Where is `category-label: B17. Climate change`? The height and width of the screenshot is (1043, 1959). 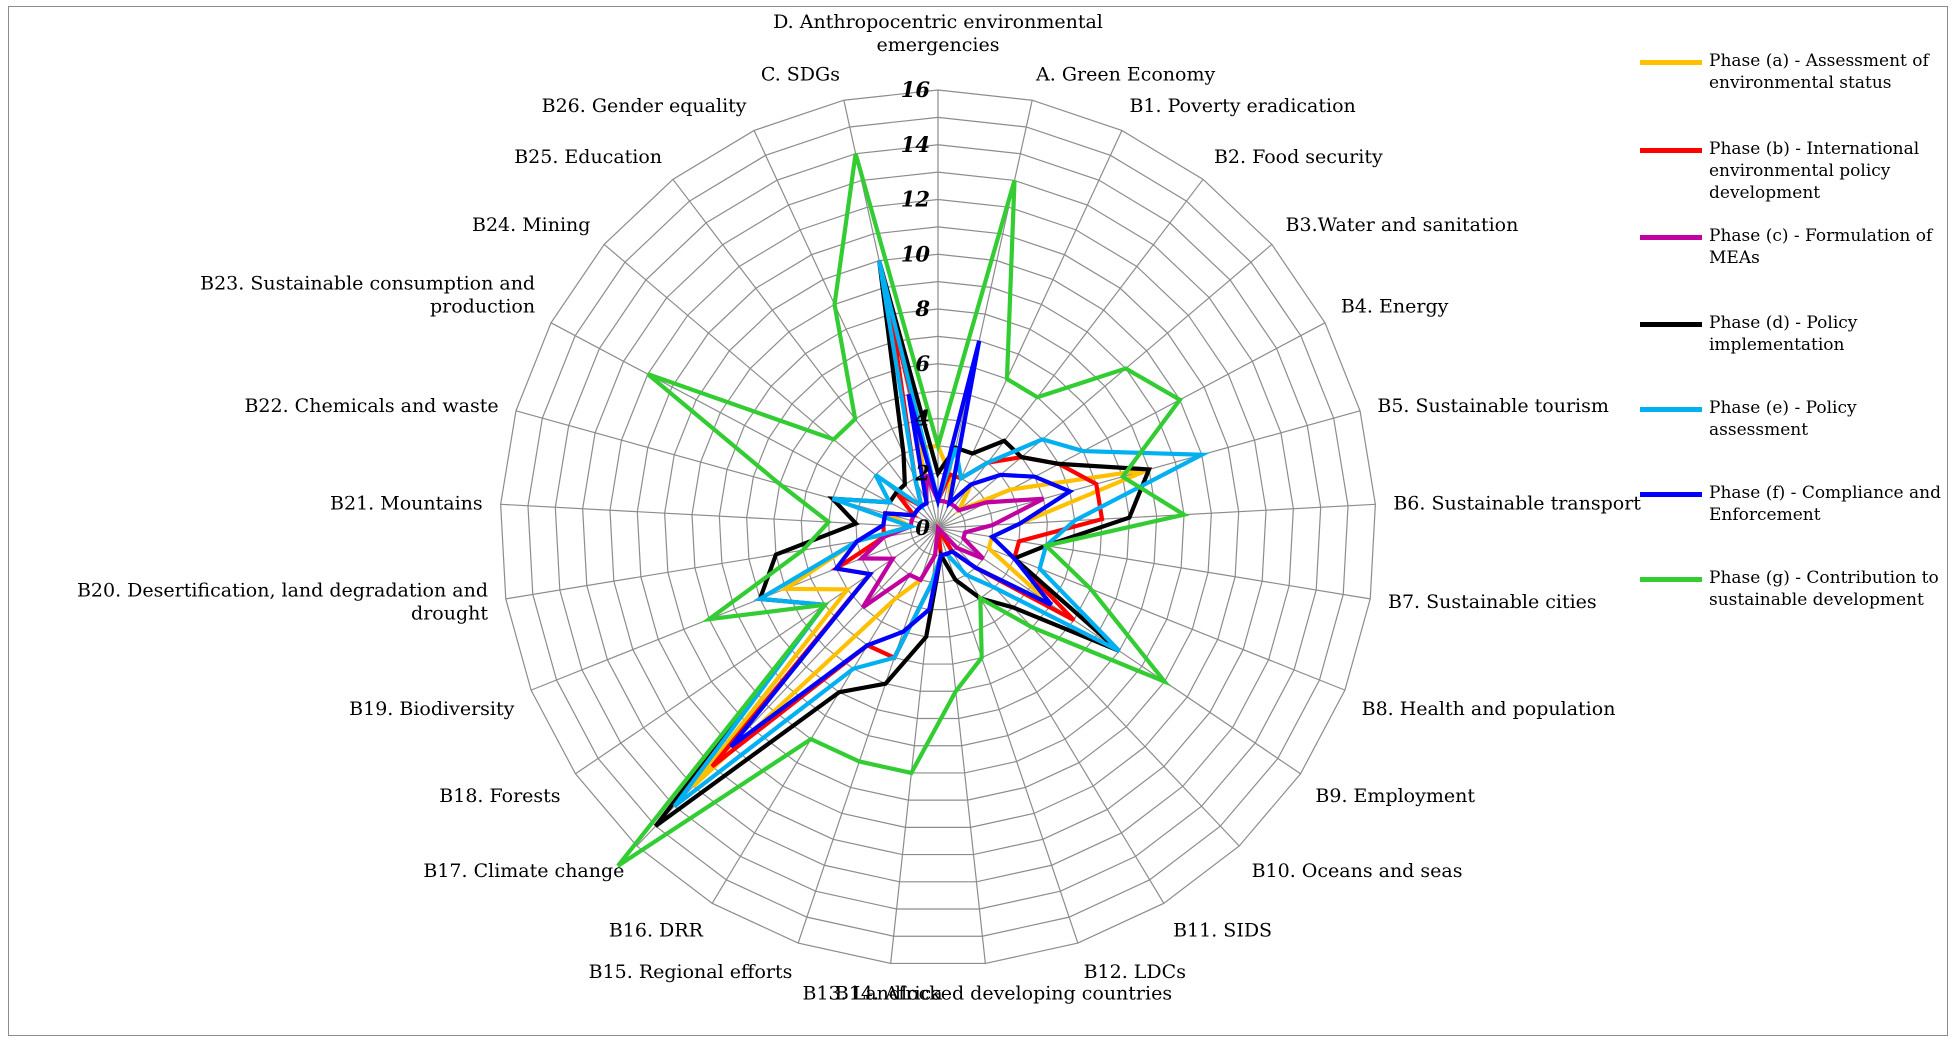 category-label: B17. Climate change is located at coordinates (523, 871).